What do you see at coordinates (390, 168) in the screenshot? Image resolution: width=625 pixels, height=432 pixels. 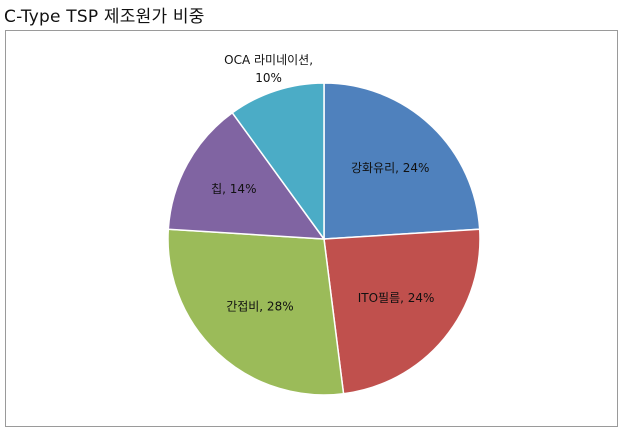 I see `slice-label-1: 강화유리, 24%` at bounding box center [390, 168].